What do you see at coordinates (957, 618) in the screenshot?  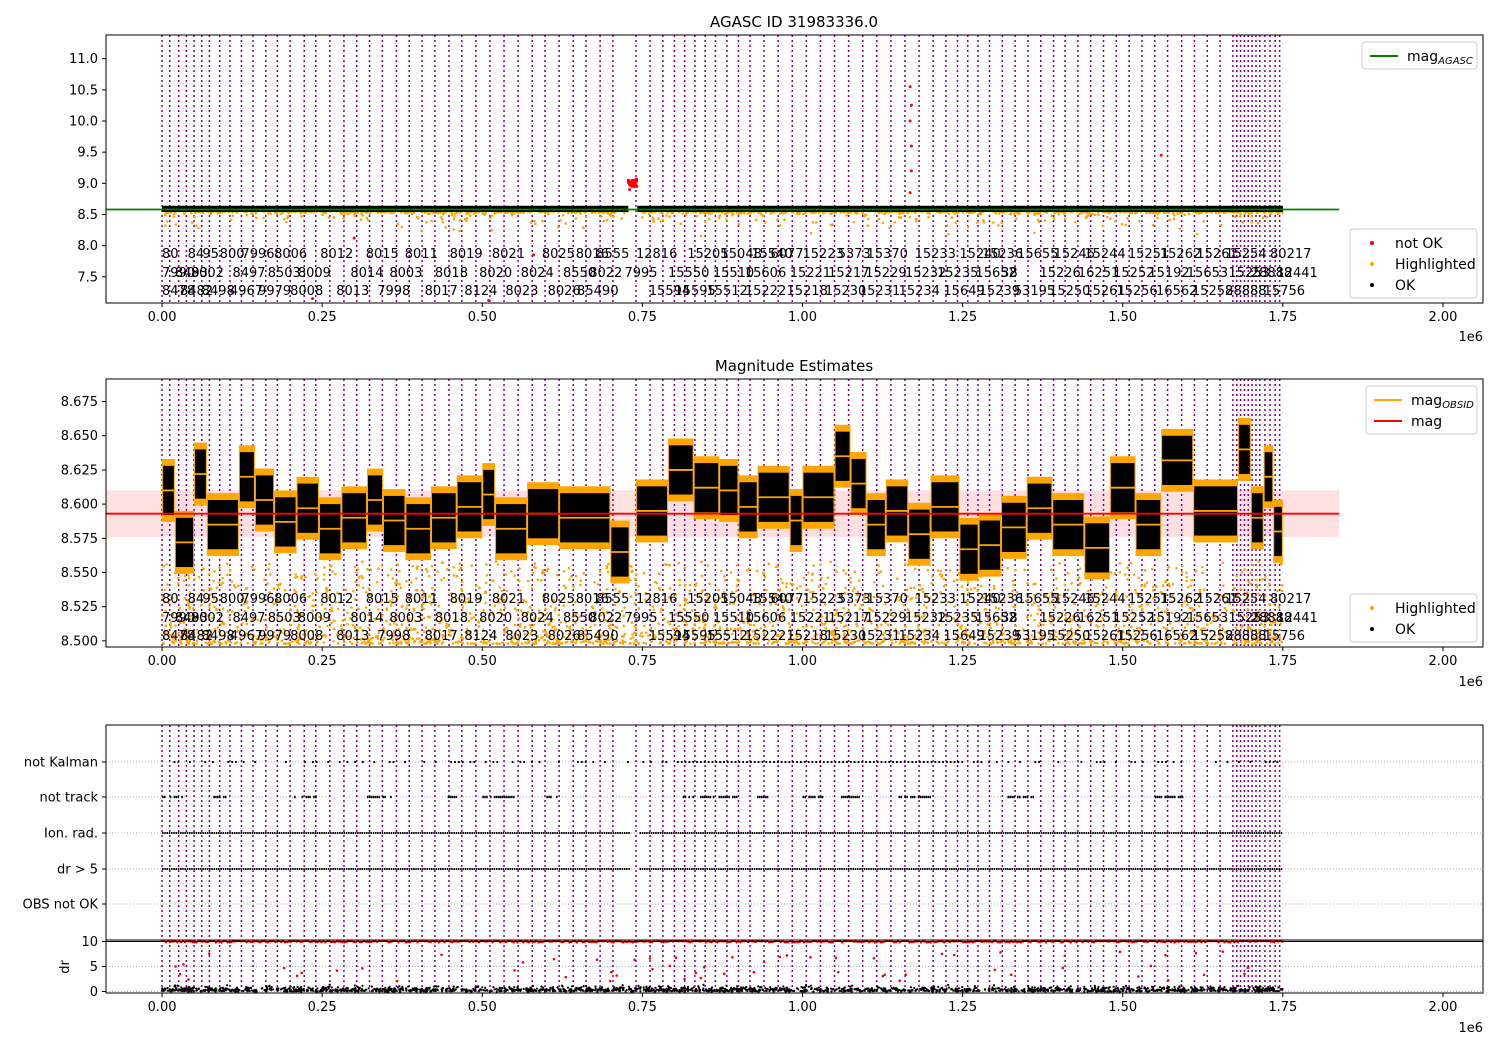 I see `p2-obsid-label-mid-21: 15235` at bounding box center [957, 618].